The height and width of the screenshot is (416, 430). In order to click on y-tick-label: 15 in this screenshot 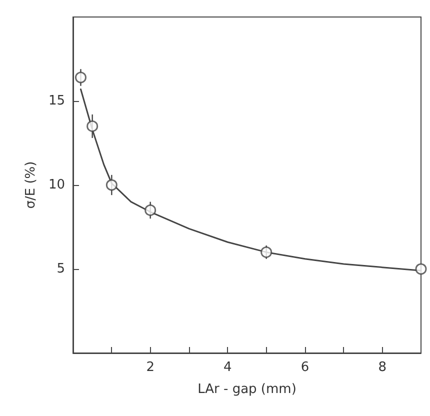, I will do `click(56, 101)`.